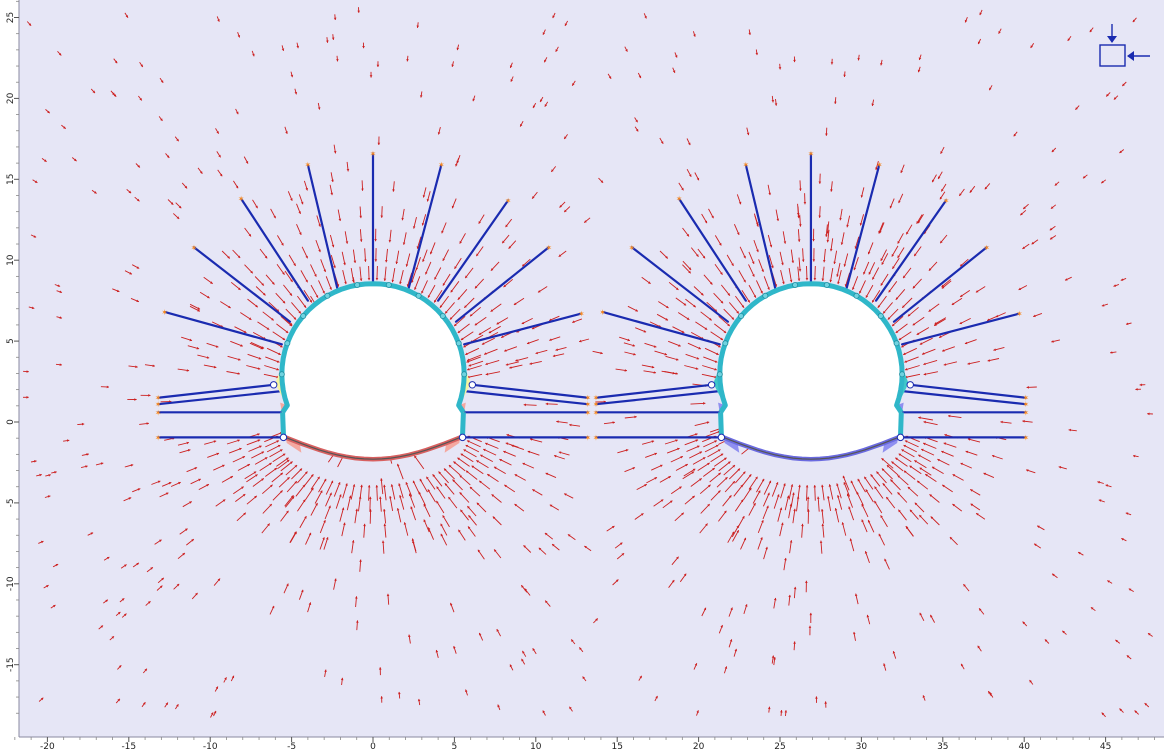  I want to click on right-tunnel, so click(810, 371).